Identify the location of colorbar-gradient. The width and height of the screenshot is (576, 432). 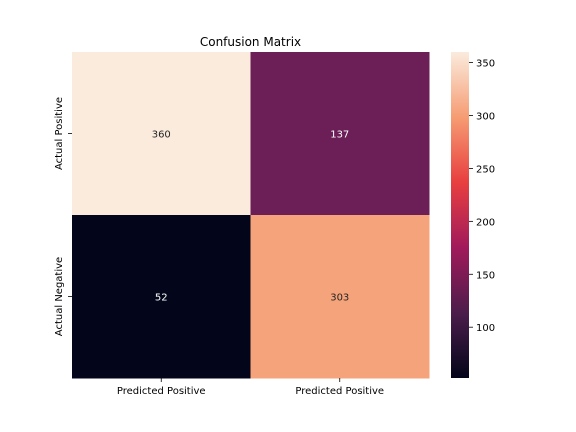
(460, 215).